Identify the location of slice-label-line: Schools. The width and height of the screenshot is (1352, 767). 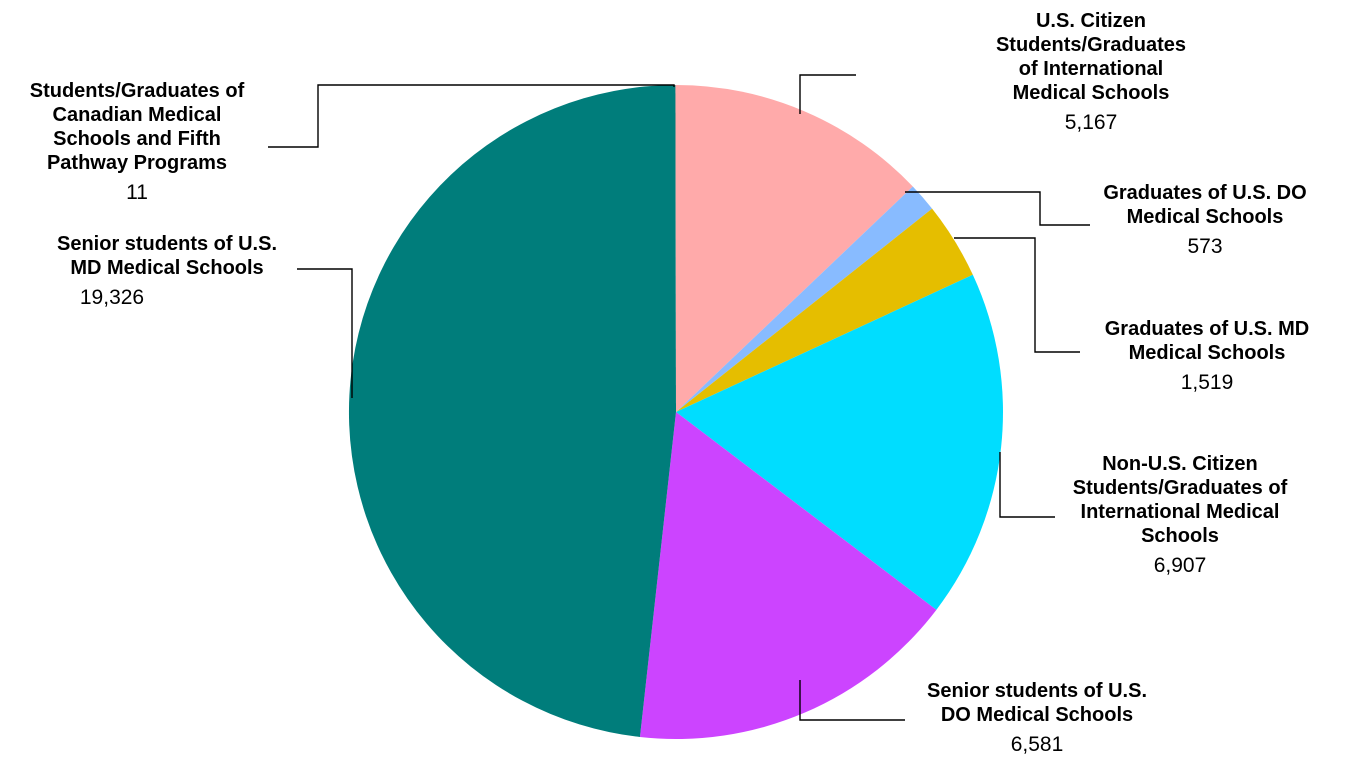
(1180, 536).